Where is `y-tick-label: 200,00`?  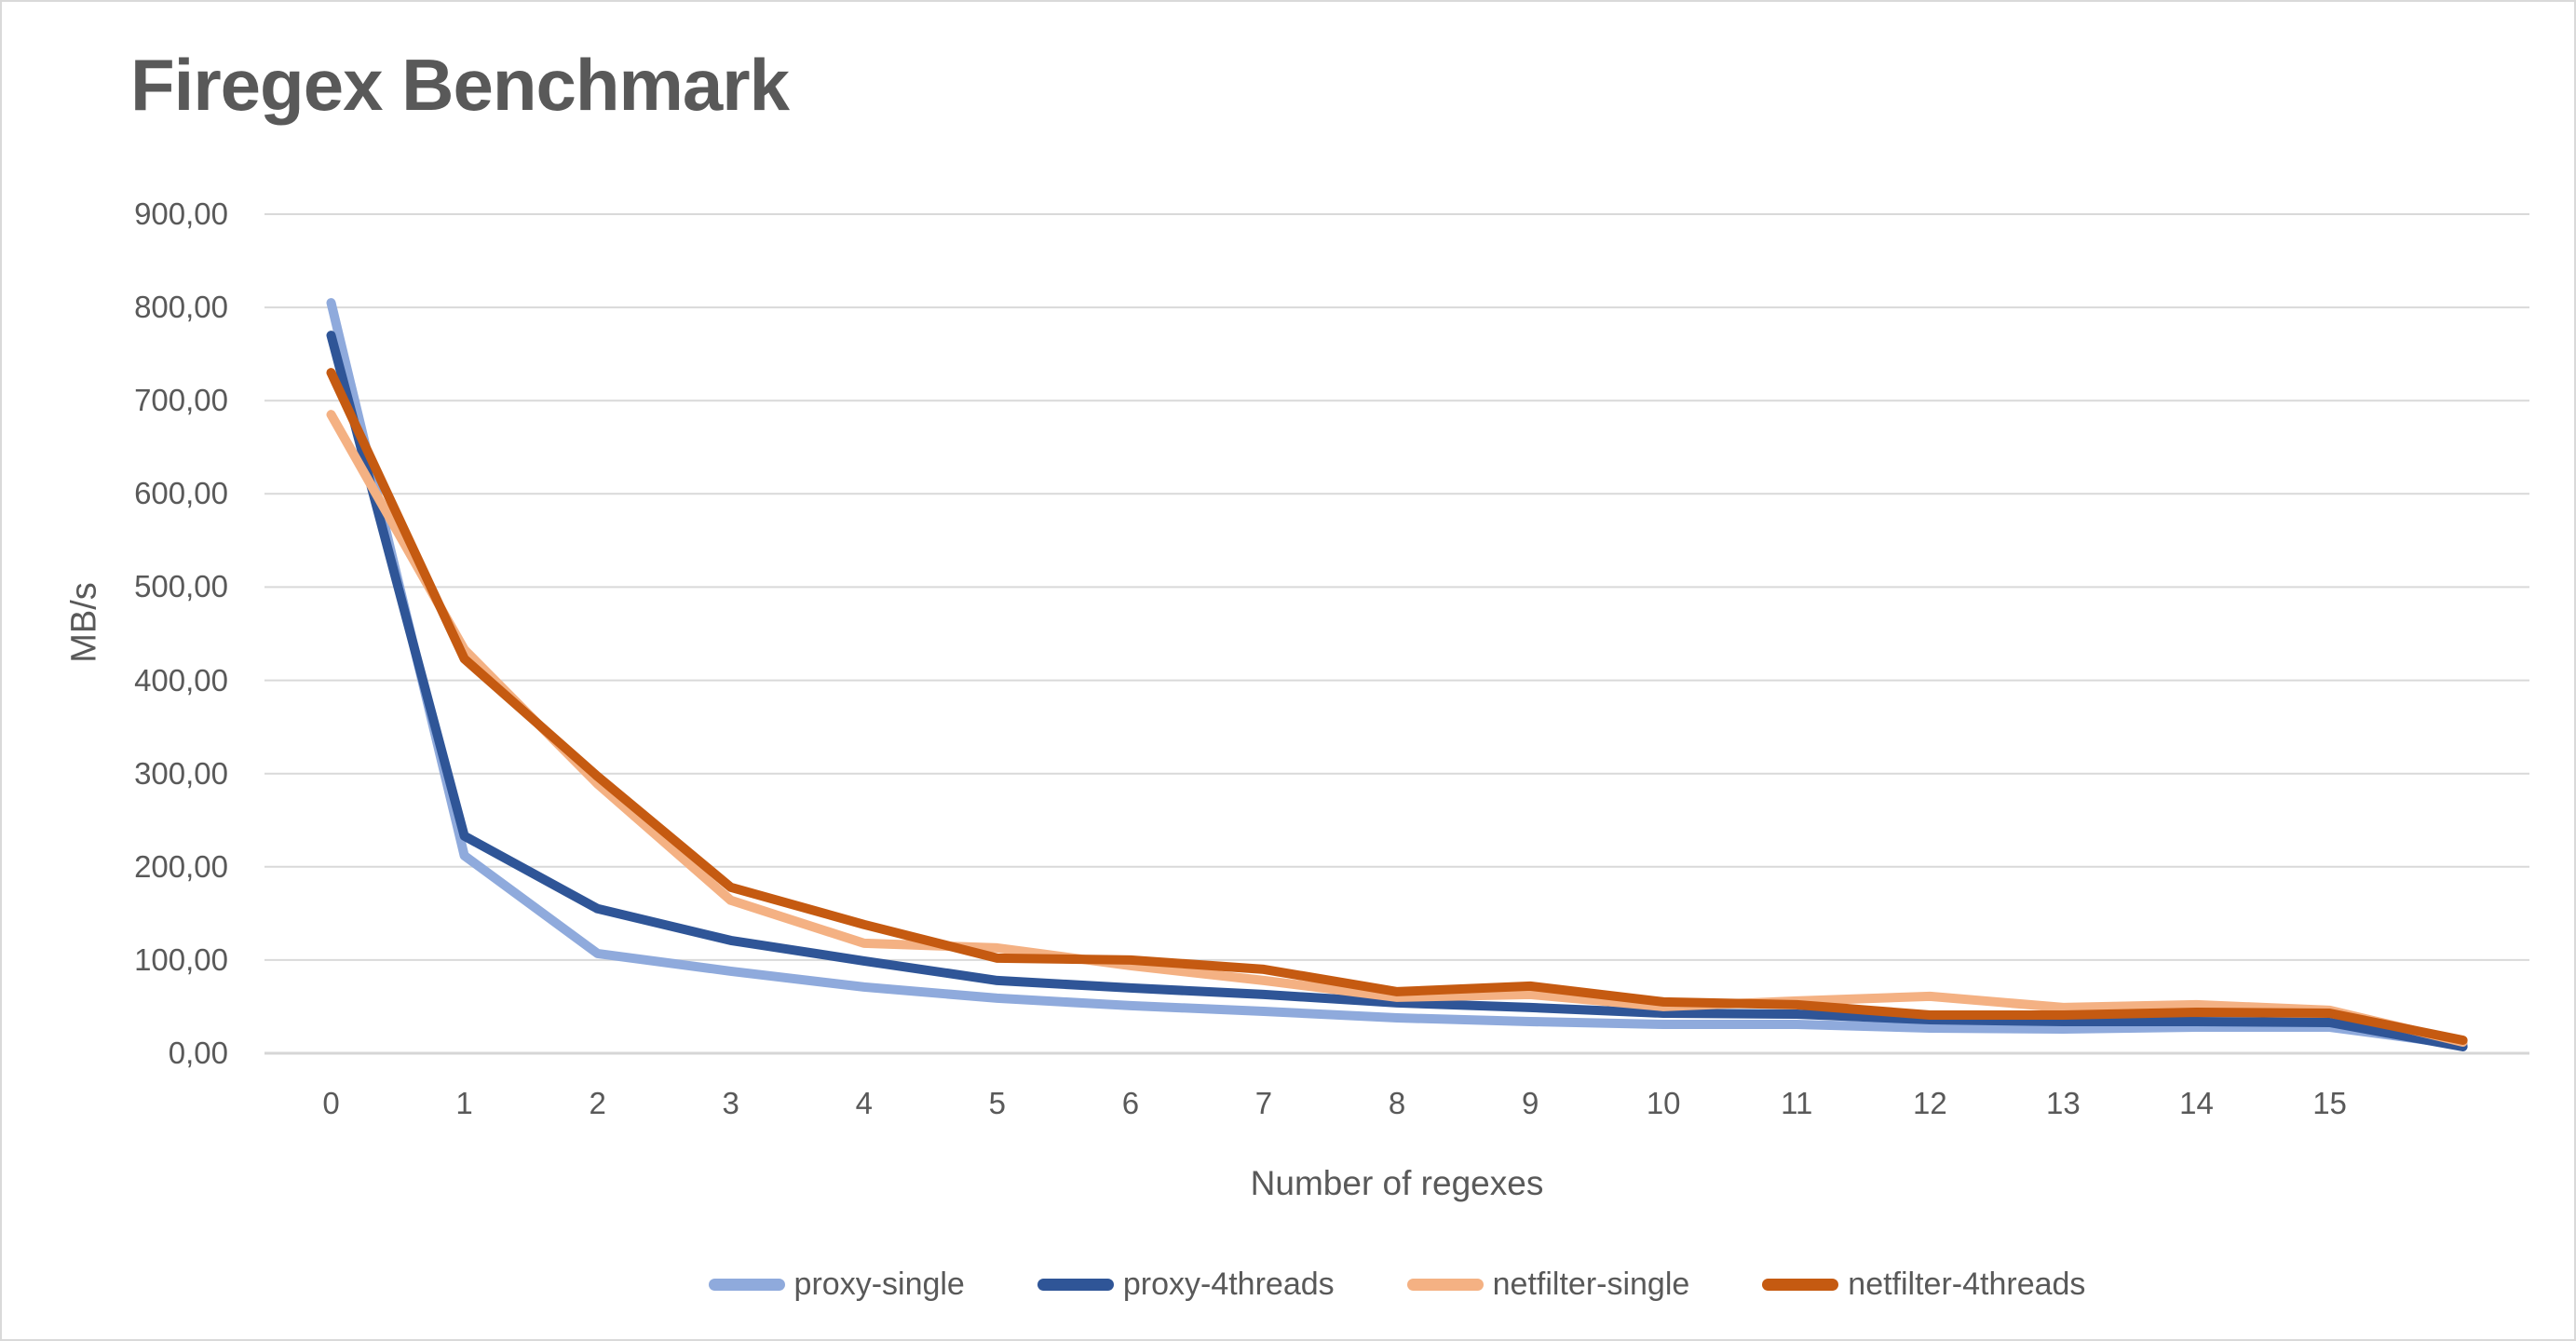
y-tick-label: 200,00 is located at coordinates (181, 866).